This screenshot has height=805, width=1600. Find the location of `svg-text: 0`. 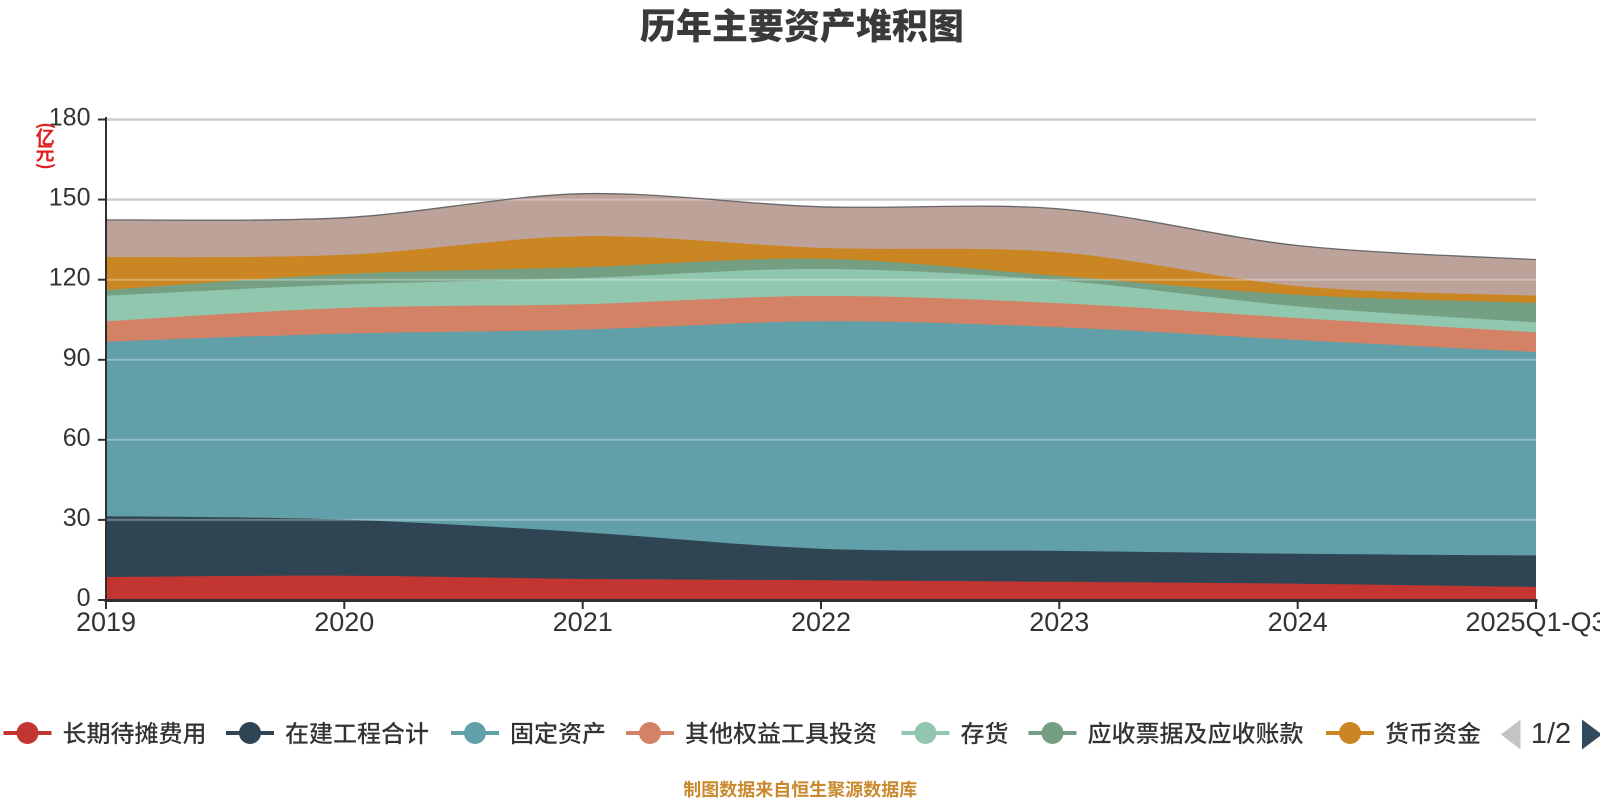

svg-text: 0 is located at coordinates (84, 598).